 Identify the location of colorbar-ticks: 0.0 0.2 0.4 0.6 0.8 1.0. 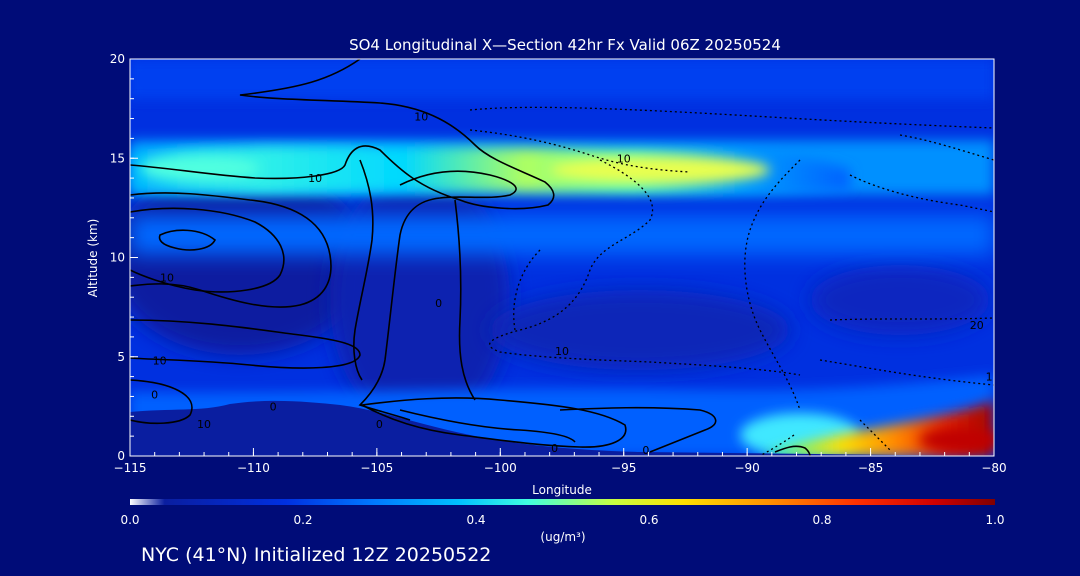
(562, 520).